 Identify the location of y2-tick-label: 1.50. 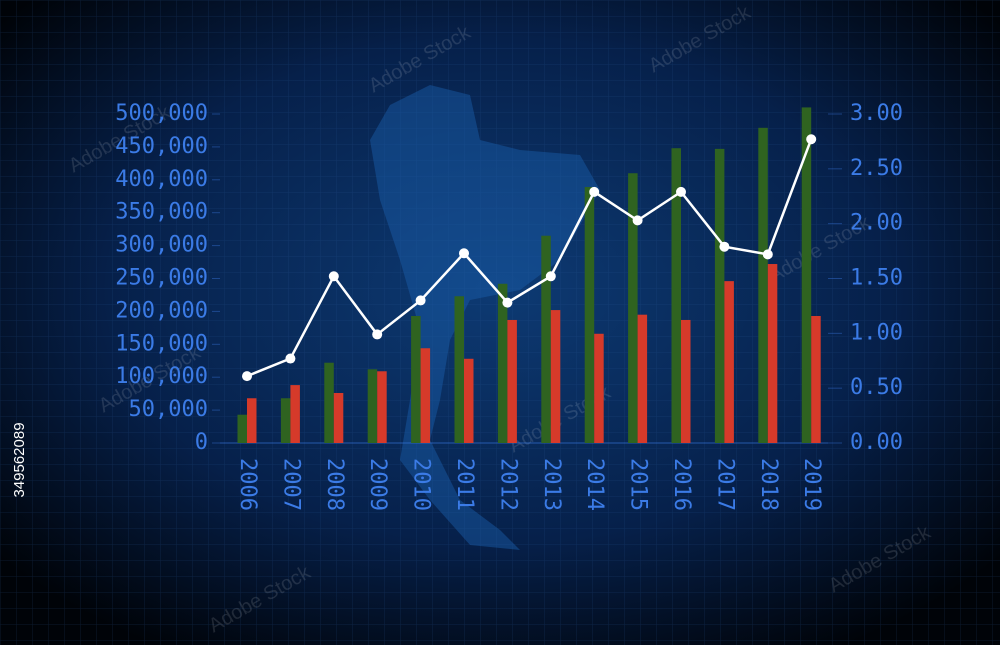
(876, 278).